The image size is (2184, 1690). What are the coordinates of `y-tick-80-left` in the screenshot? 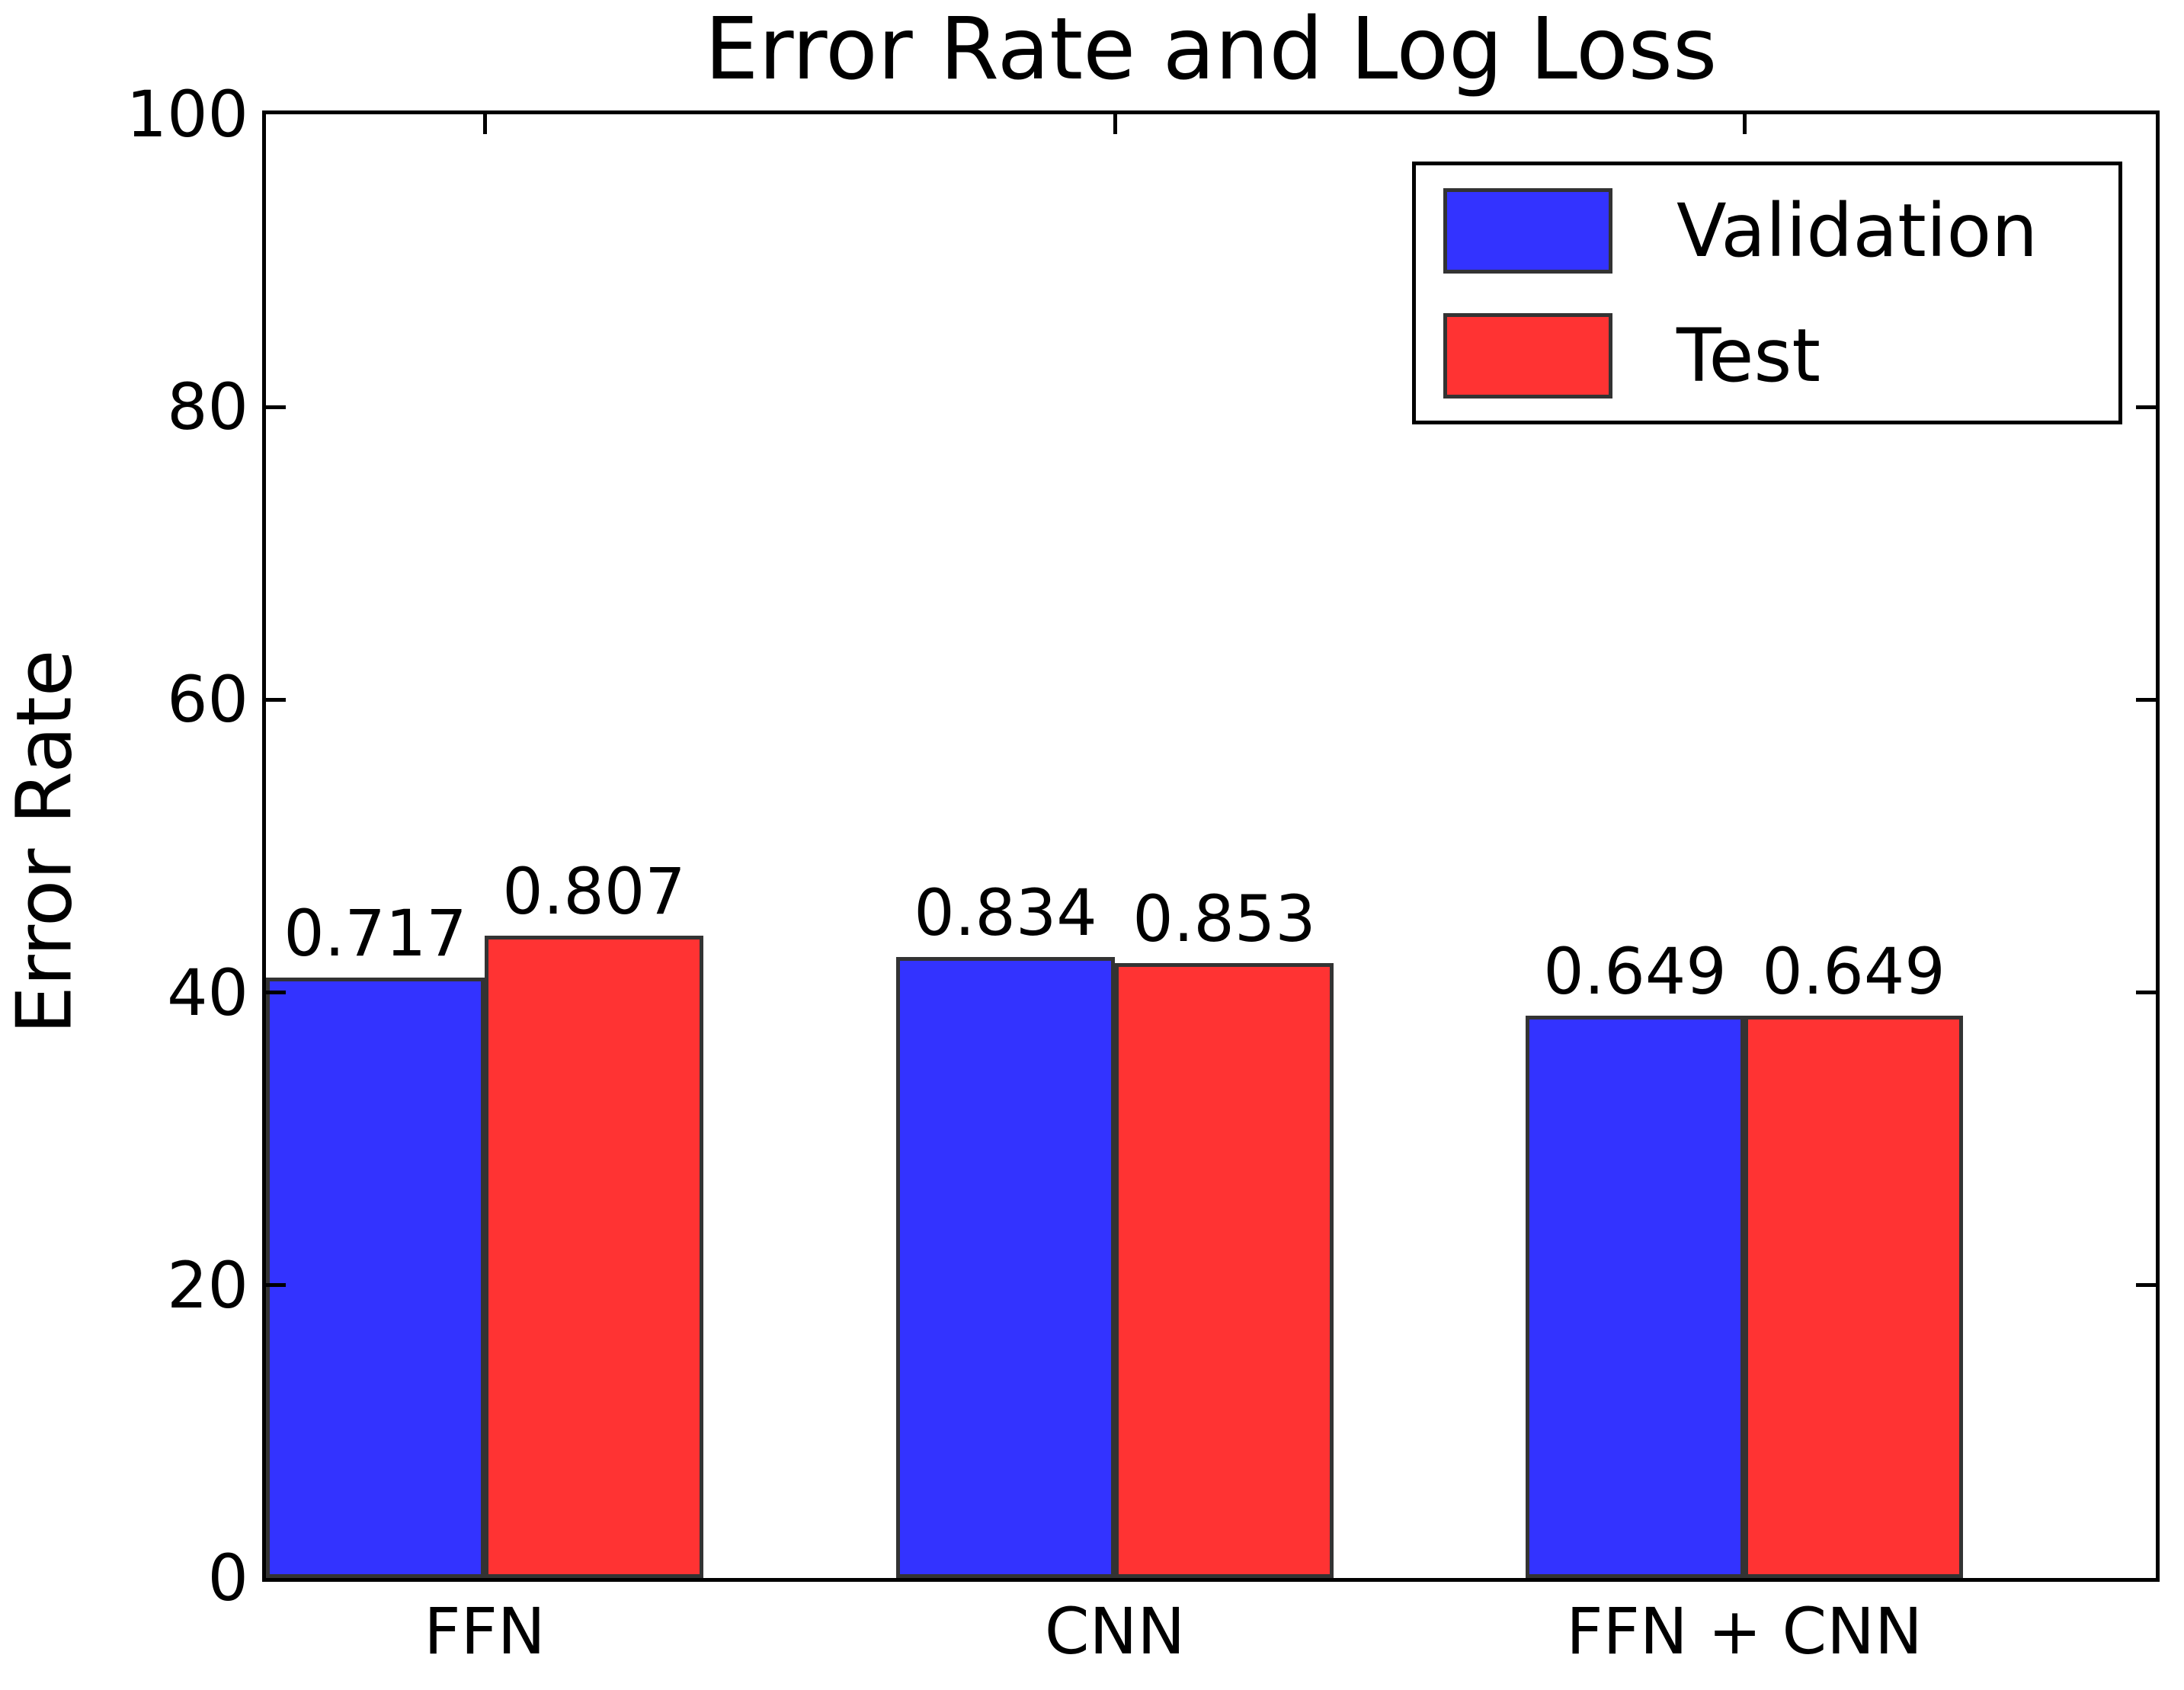 It's located at (276, 407).